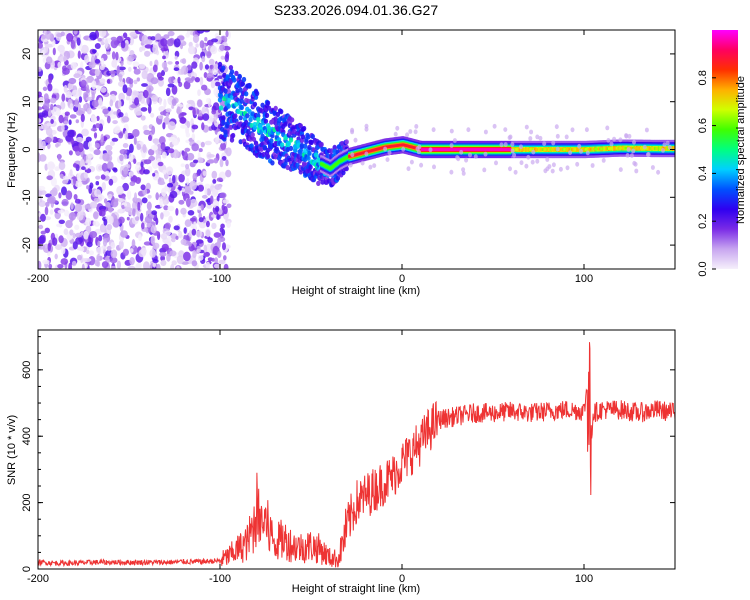 The image size is (750, 600). I want to click on x-tick-label: -200, so click(38, 279).